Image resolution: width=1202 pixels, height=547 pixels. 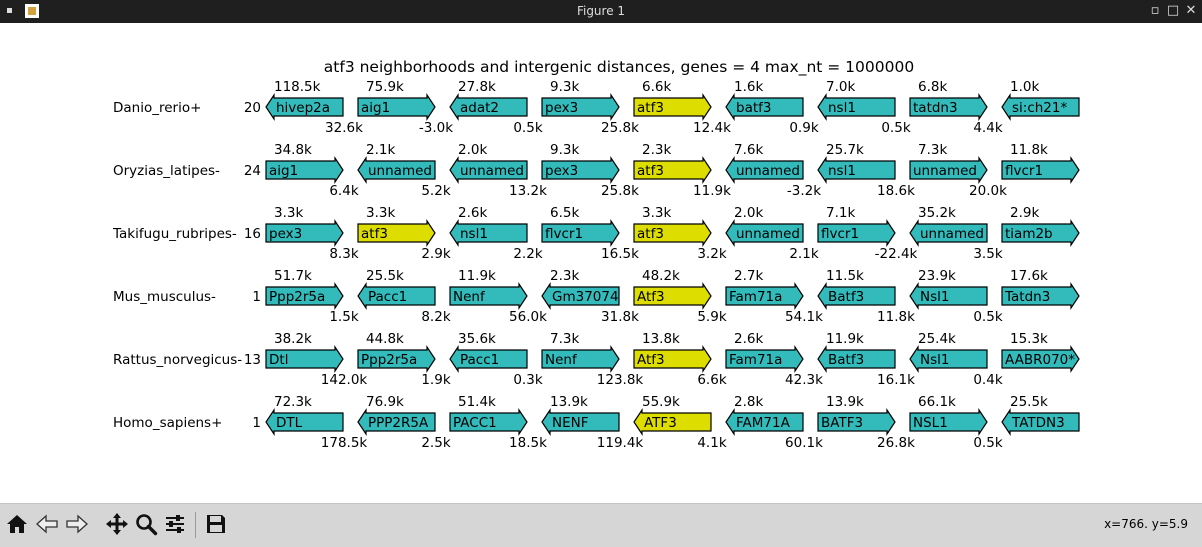 I want to click on gene-name: Ppp2r5a, so click(x=389, y=360).